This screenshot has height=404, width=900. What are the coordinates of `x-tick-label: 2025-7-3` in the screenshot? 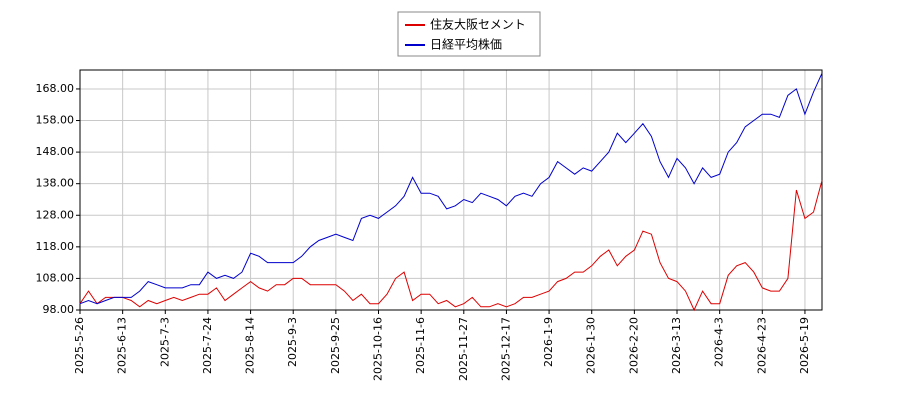 It's located at (164, 342).